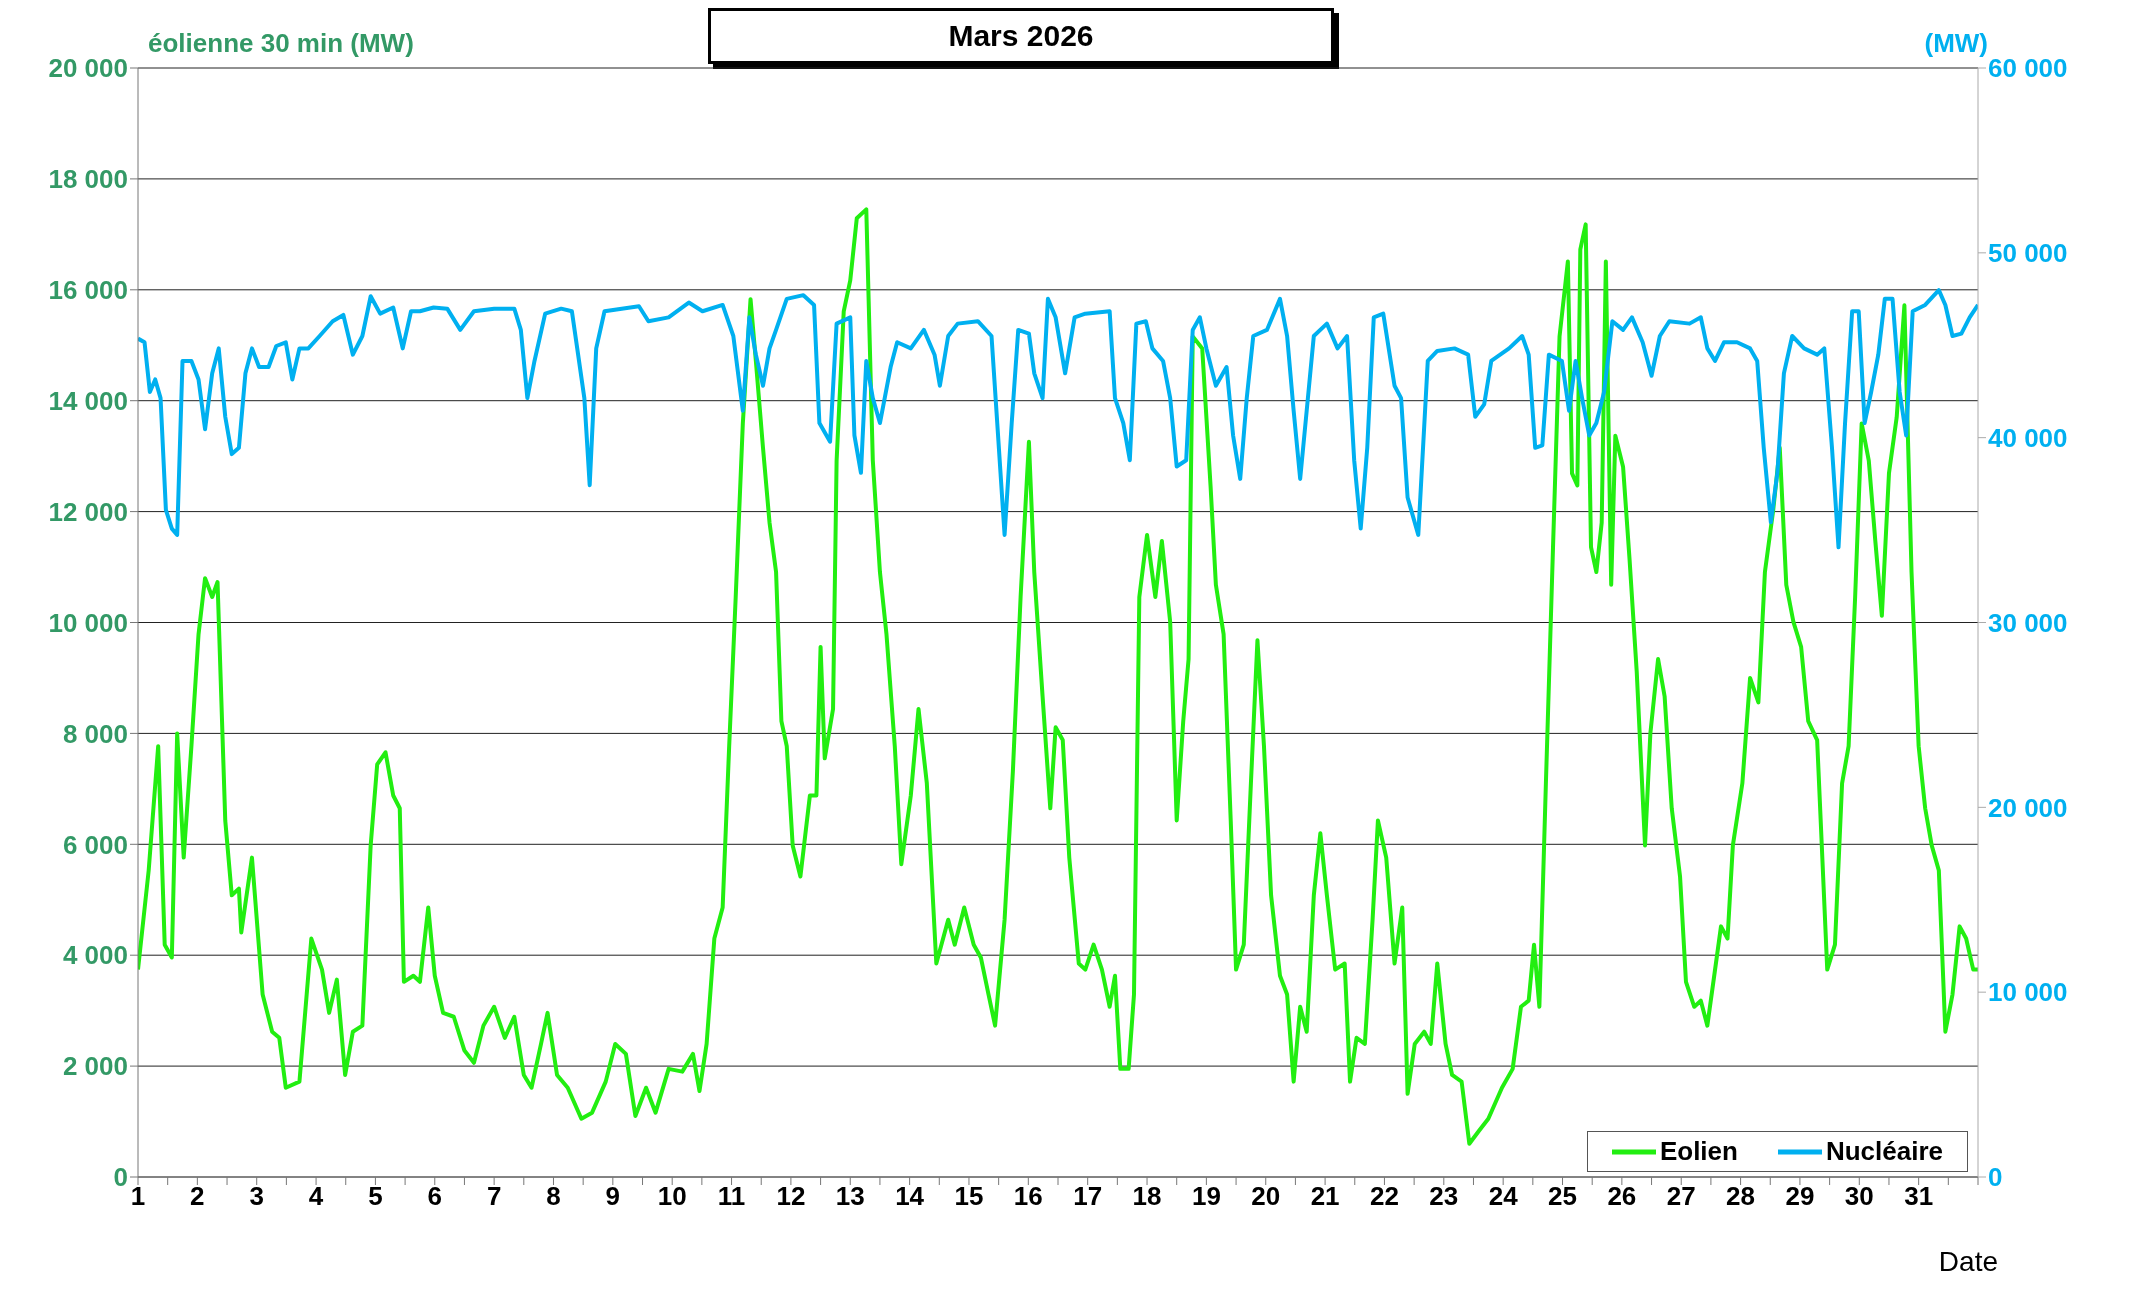 Image resolution: width=2133 pixels, height=1295 pixels. What do you see at coordinates (1562, 1196) in the screenshot?
I see `x-tick-label: 25` at bounding box center [1562, 1196].